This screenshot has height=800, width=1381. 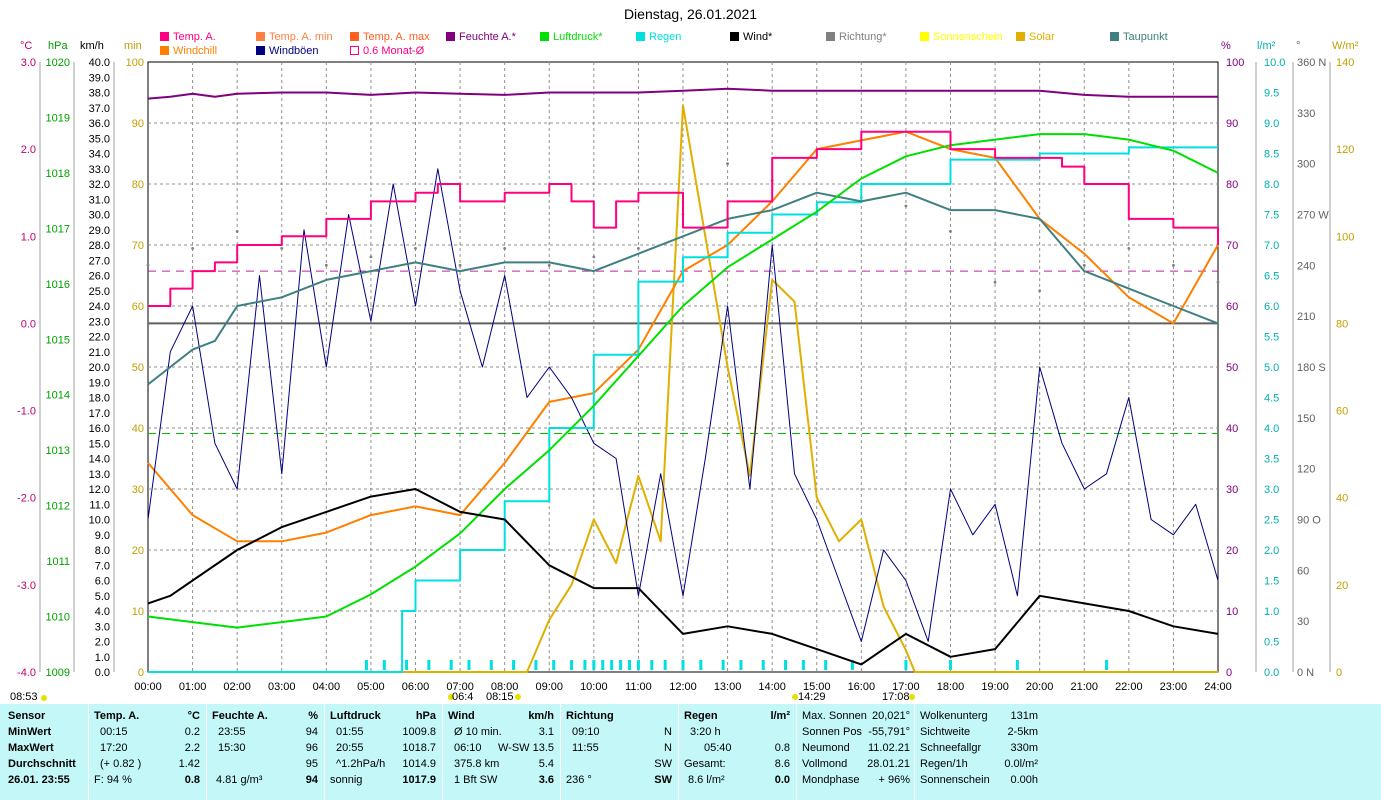 I want to click on tick-pct: 100, so click(x=1235, y=63).